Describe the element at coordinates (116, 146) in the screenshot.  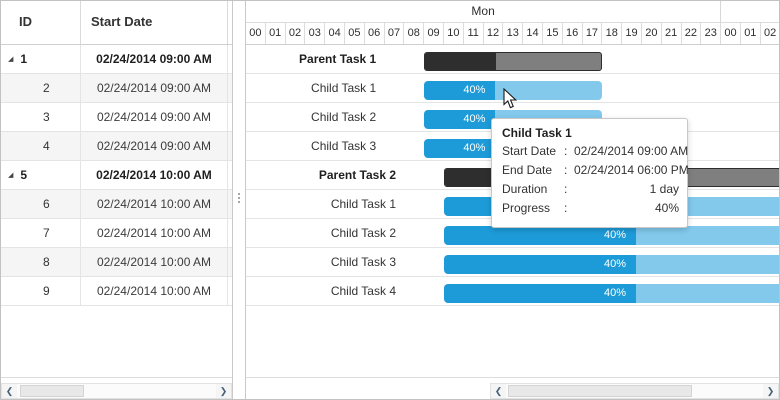
I see `table-row: 4 02/24/2014 09:00 AM` at that location.